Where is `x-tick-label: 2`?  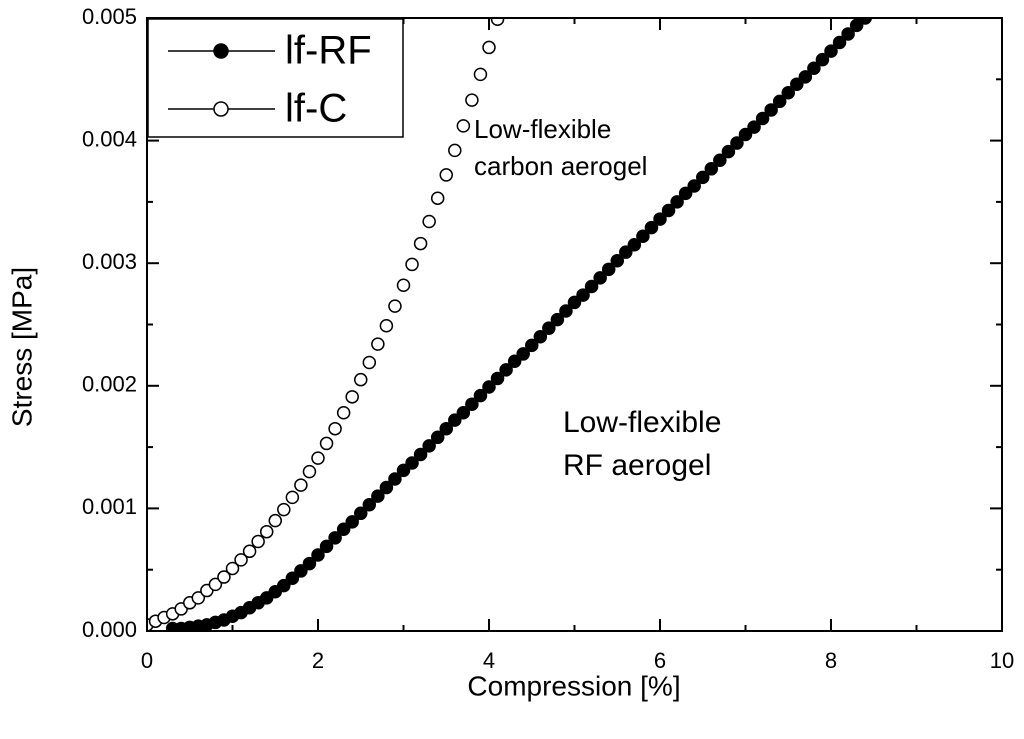 x-tick-label: 2 is located at coordinates (318, 660).